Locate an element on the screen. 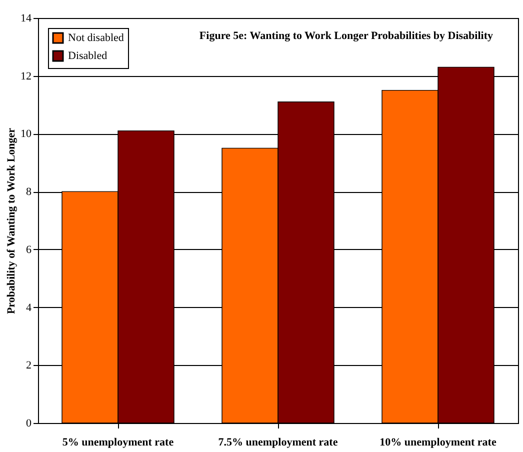 This screenshot has width=523, height=452. y-tick-label: 4 is located at coordinates (29, 308).